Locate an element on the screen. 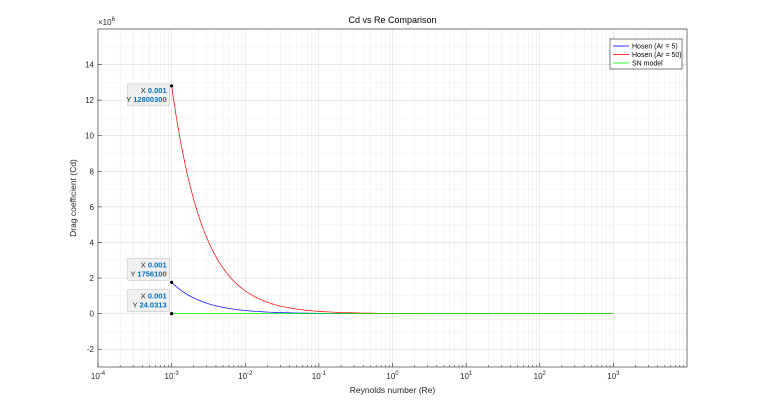 This screenshot has width=760, height=412. datatip-y-row: Y 12800300 is located at coordinates (146, 99).